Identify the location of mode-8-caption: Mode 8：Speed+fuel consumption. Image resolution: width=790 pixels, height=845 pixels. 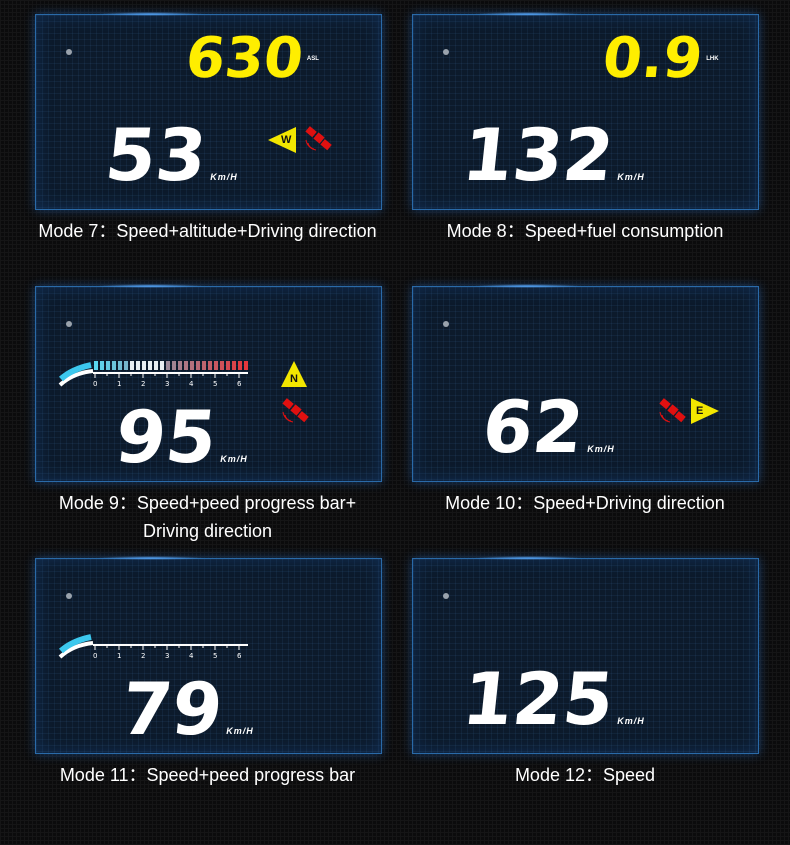
(585, 231).